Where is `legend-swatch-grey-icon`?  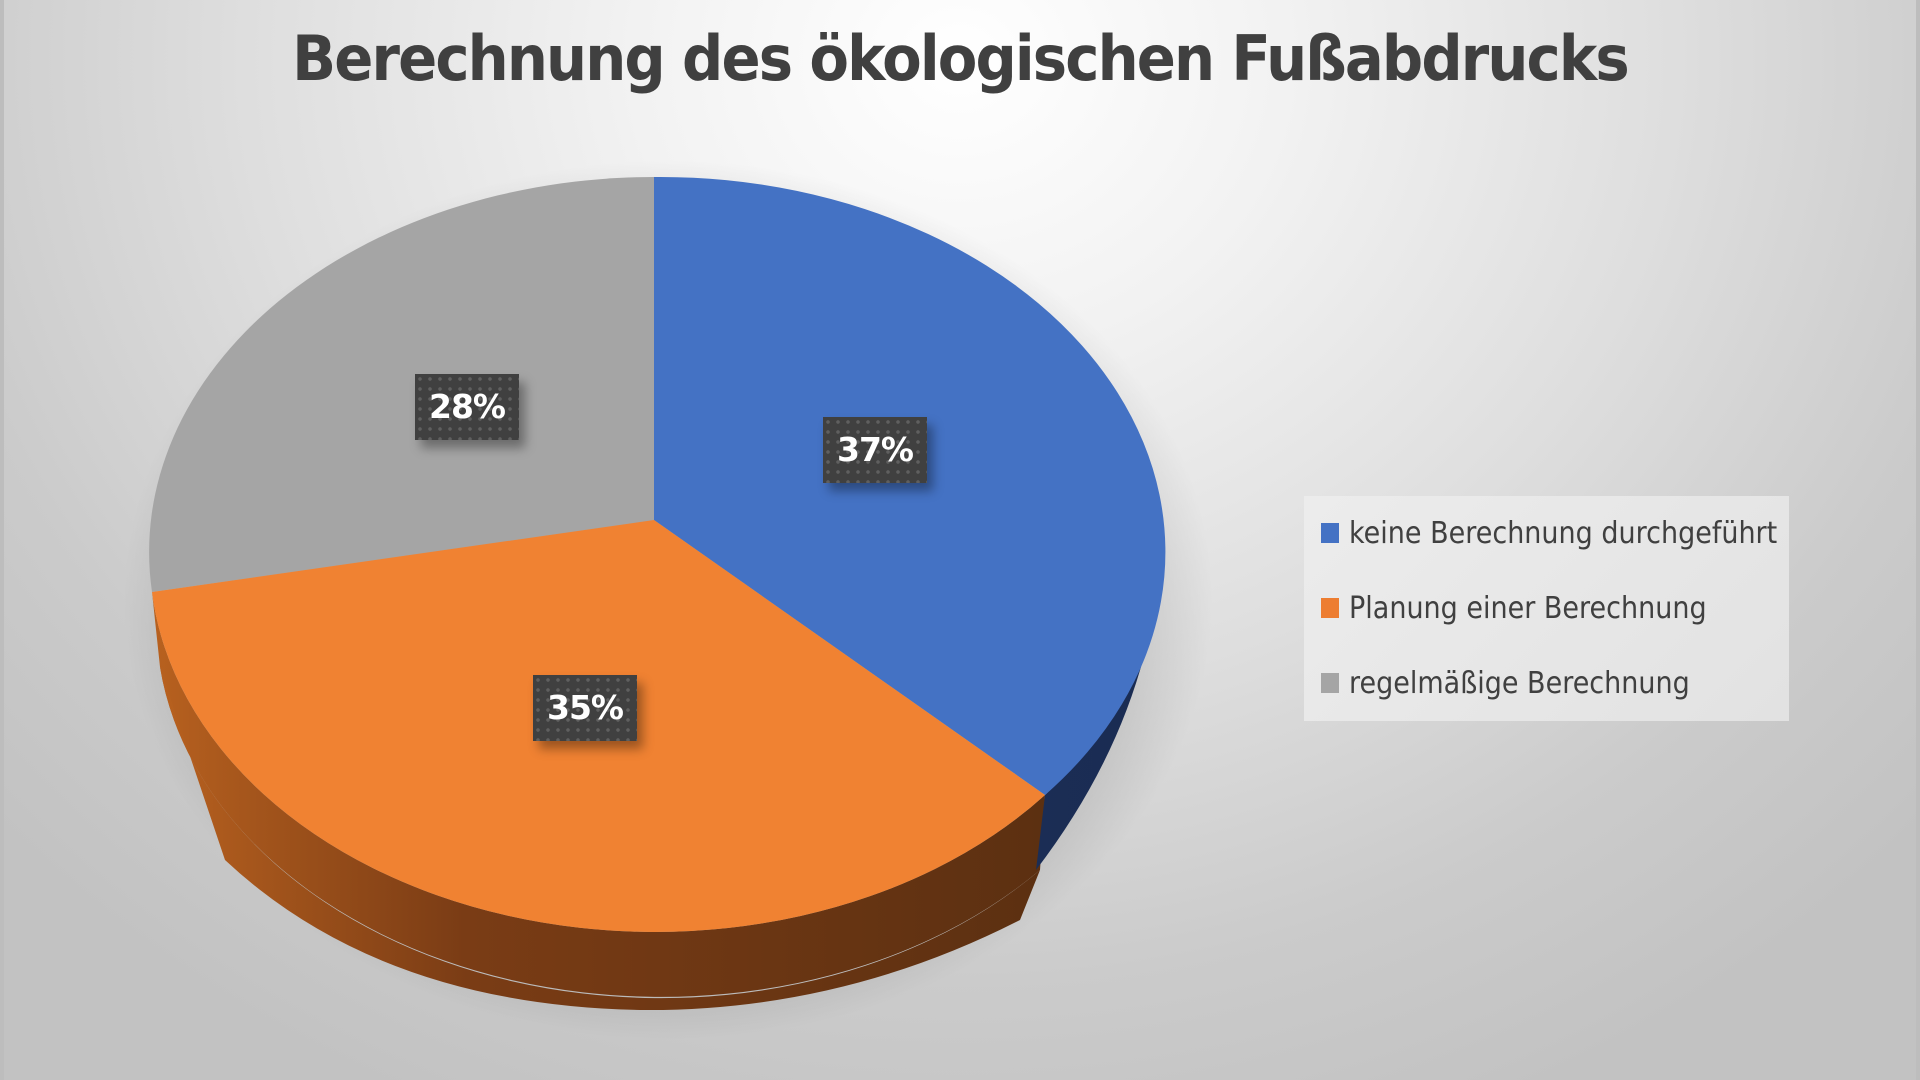 legend-swatch-grey-icon is located at coordinates (1330, 683).